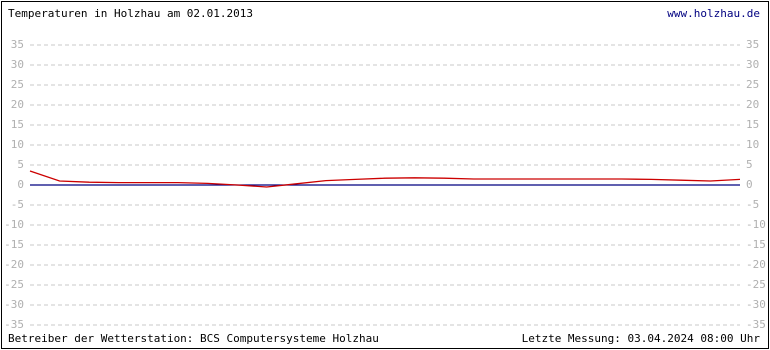 Image resolution: width=770 pixels, height=350 pixels. Describe the element at coordinates (752, 64) in the screenshot. I see `y-tick-label-right: 30` at that location.